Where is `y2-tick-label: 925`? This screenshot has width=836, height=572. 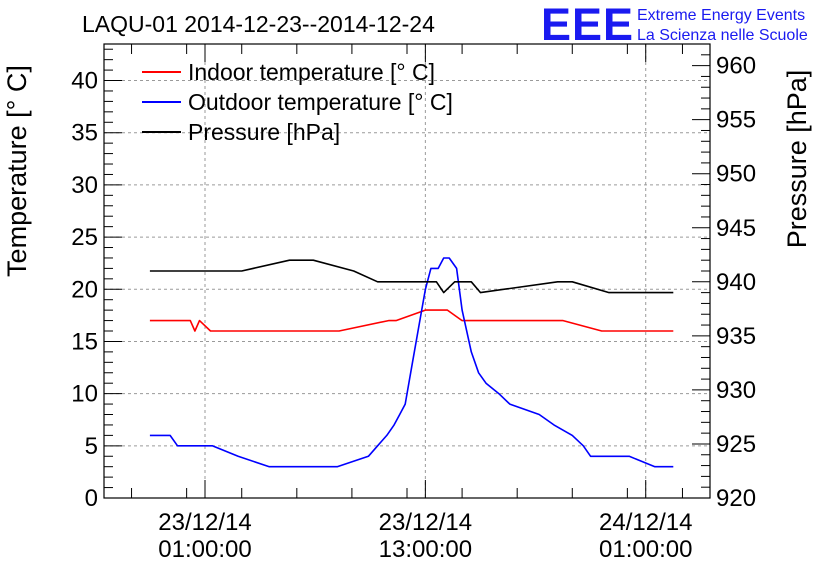
y2-tick-label: 925 is located at coordinates (736, 444).